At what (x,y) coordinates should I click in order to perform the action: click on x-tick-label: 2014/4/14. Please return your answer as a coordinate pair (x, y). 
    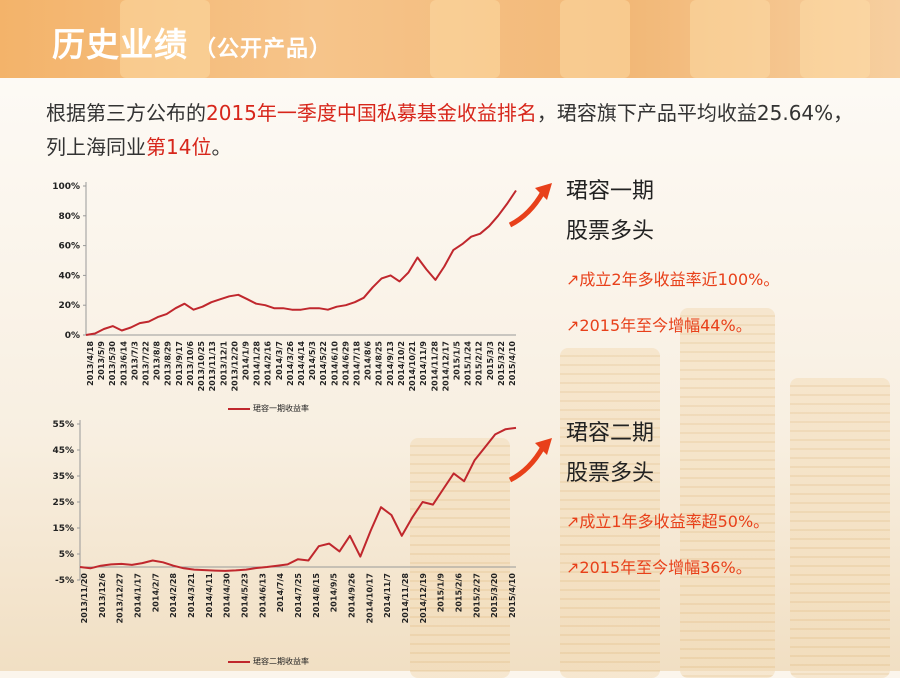
    Looking at the image, I should click on (301, 363).